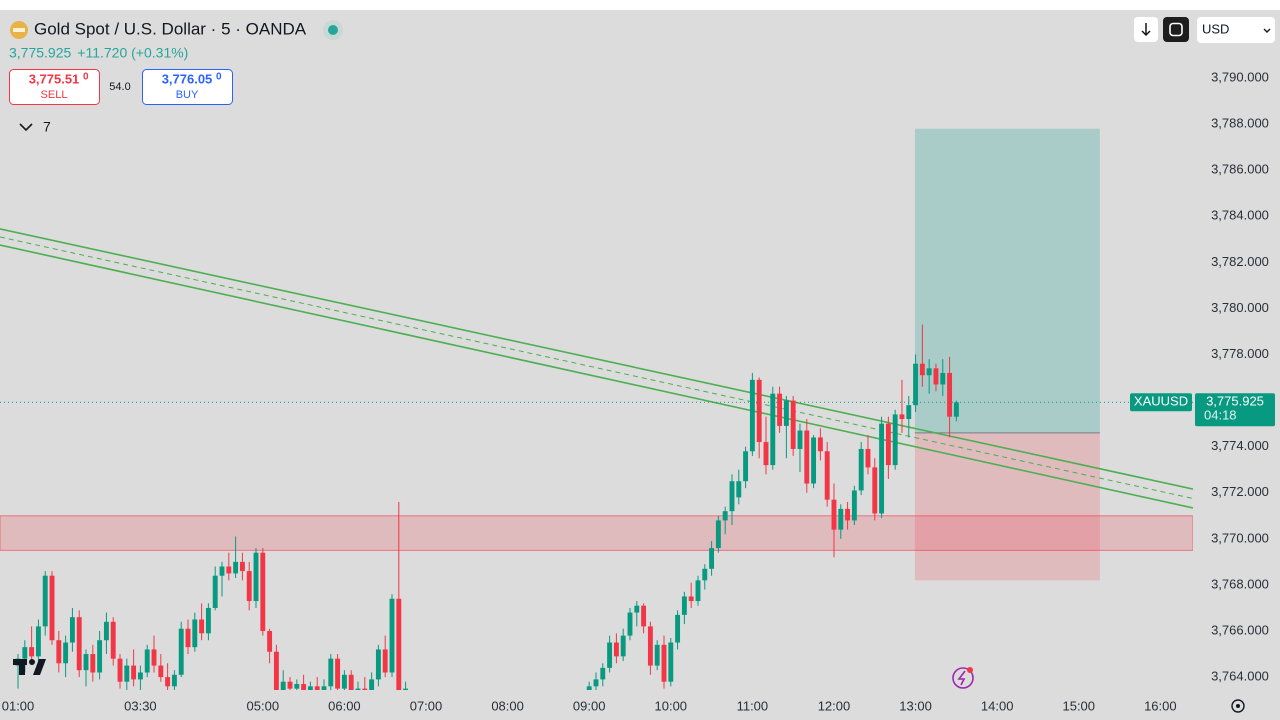 The width and height of the screenshot is (1280, 720). Describe the element at coordinates (29, 667) in the screenshot. I see `tv-logo` at that location.